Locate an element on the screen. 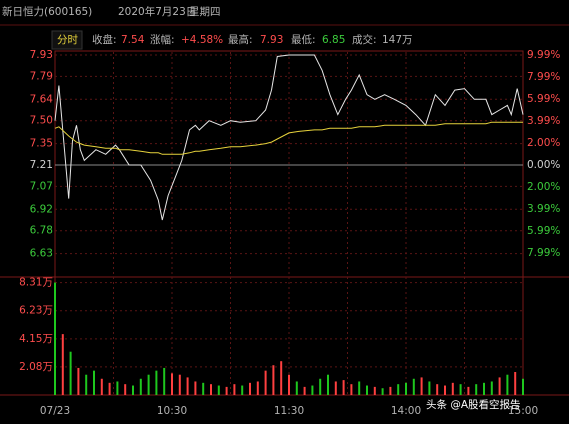  x-tick-label: 11:30 is located at coordinates (289, 411).